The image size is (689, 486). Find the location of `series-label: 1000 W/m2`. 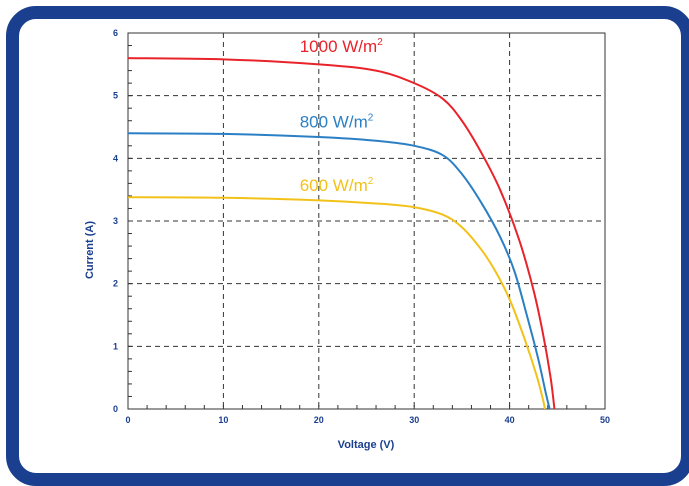

series-label: 1000 W/m2 is located at coordinates (341, 46).